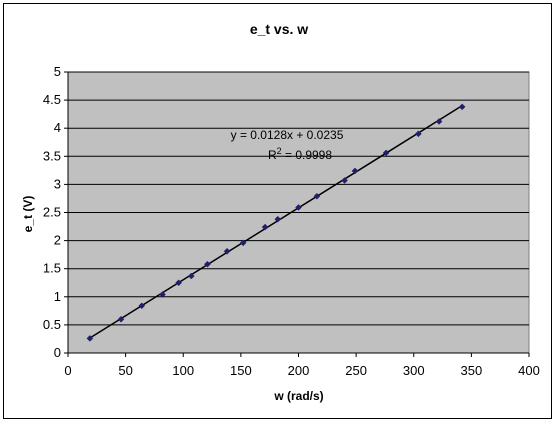  What do you see at coordinates (125, 370) in the screenshot?
I see `x-tick-label: 50` at bounding box center [125, 370].